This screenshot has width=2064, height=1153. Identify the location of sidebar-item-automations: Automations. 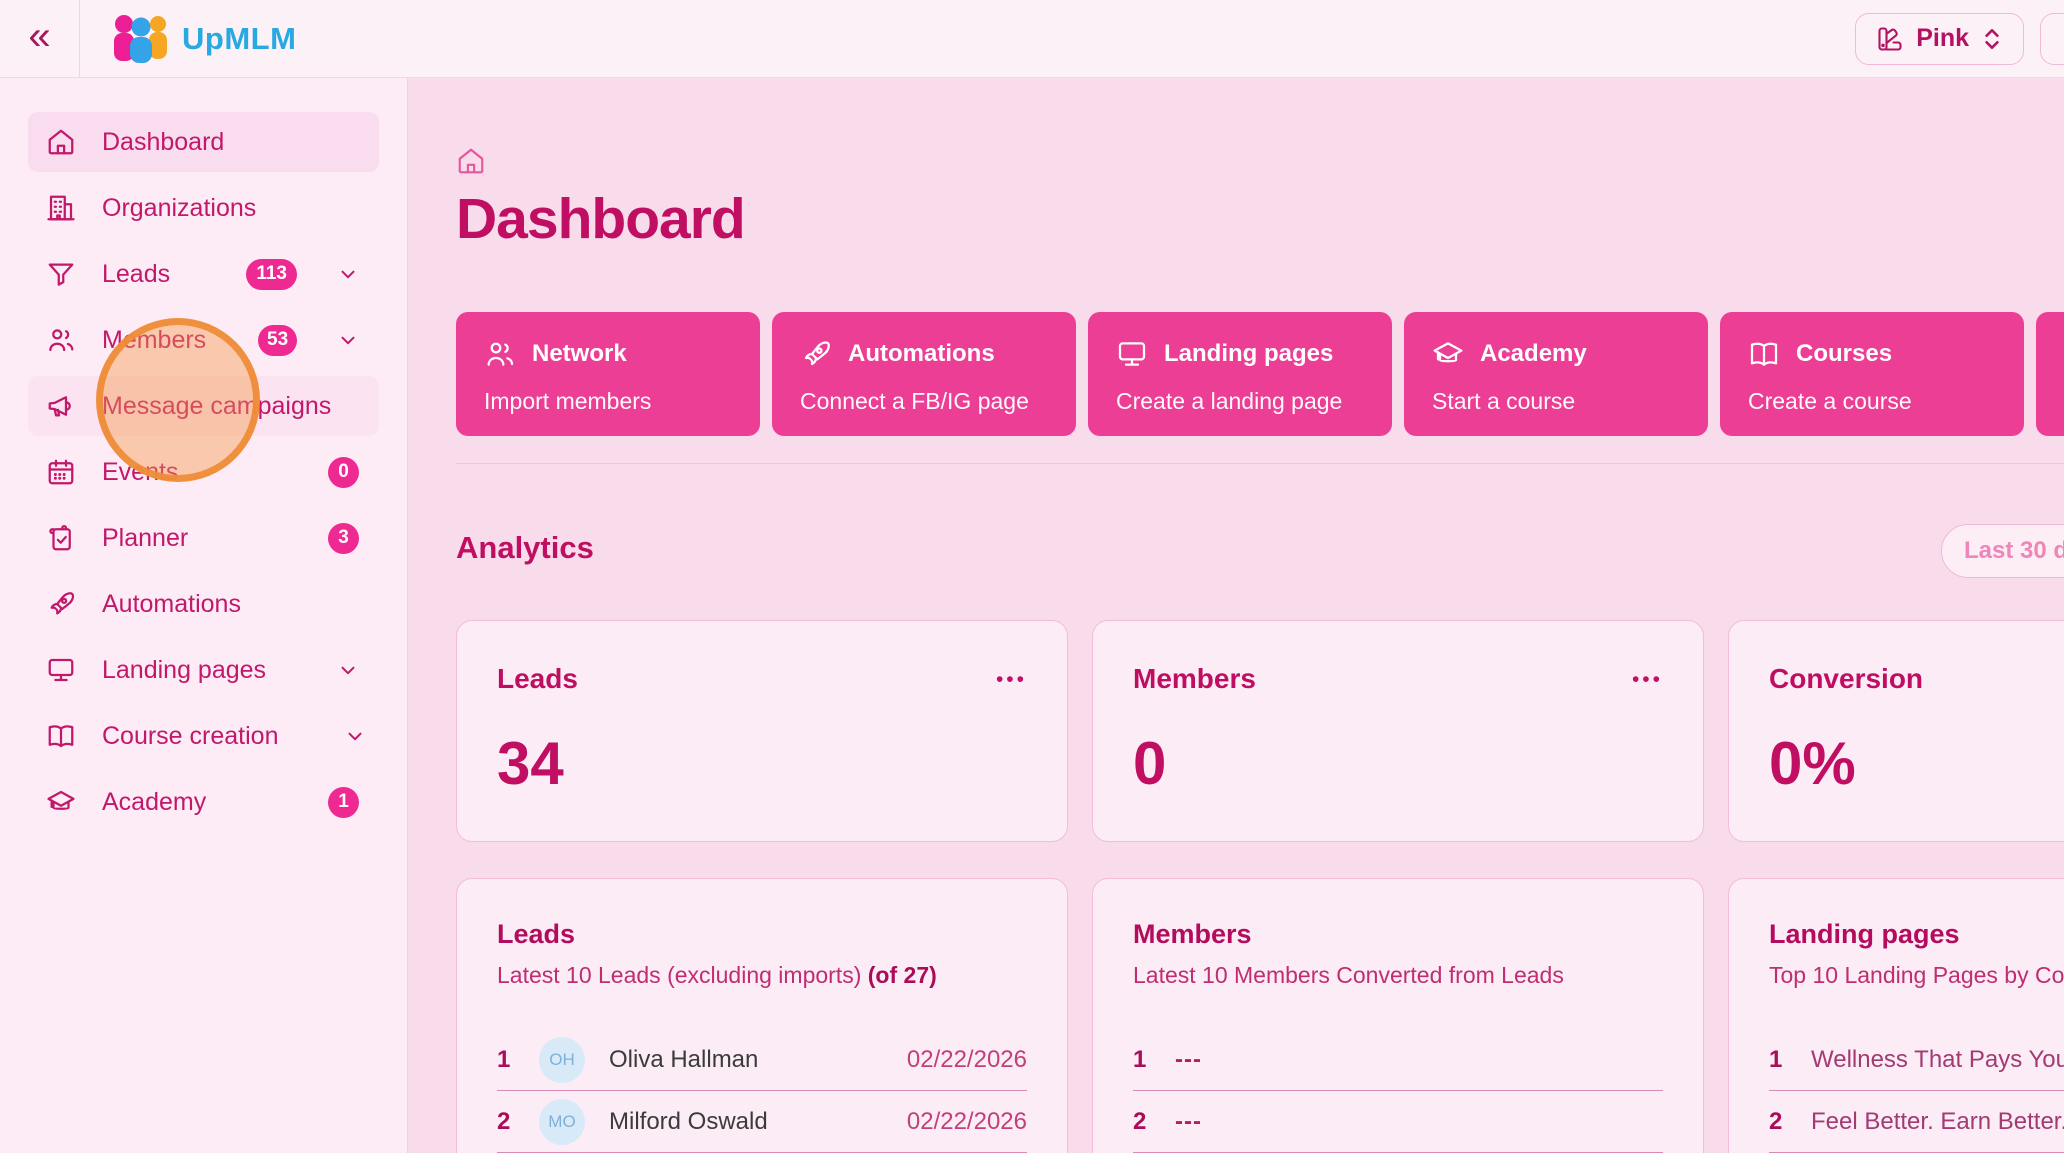
(203, 604).